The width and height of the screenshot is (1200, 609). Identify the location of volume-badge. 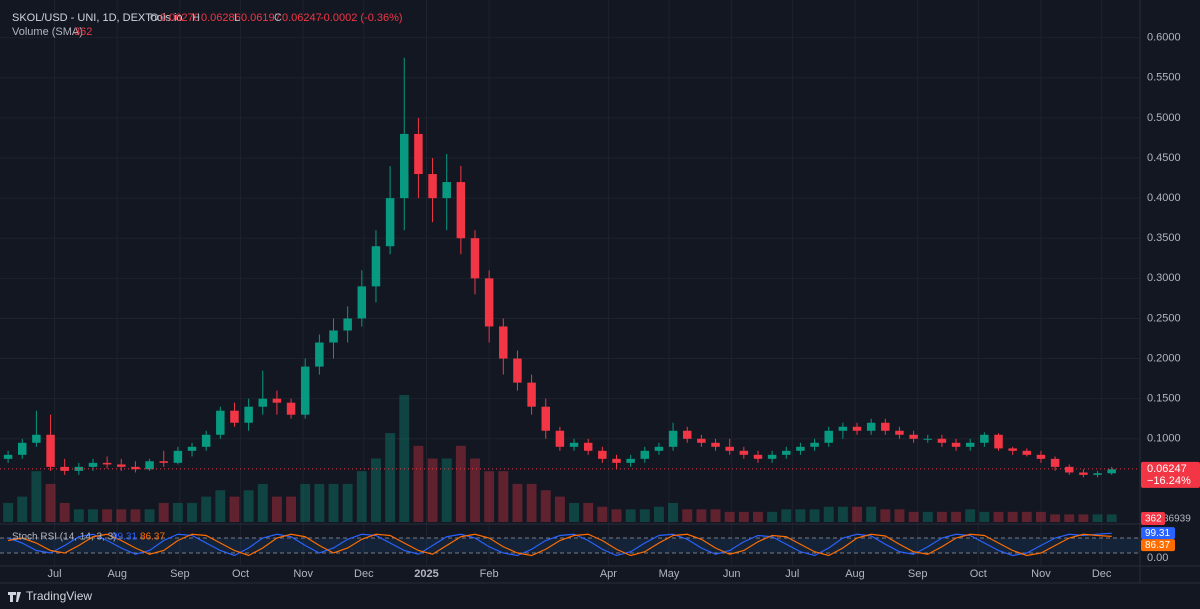
(1153, 518).